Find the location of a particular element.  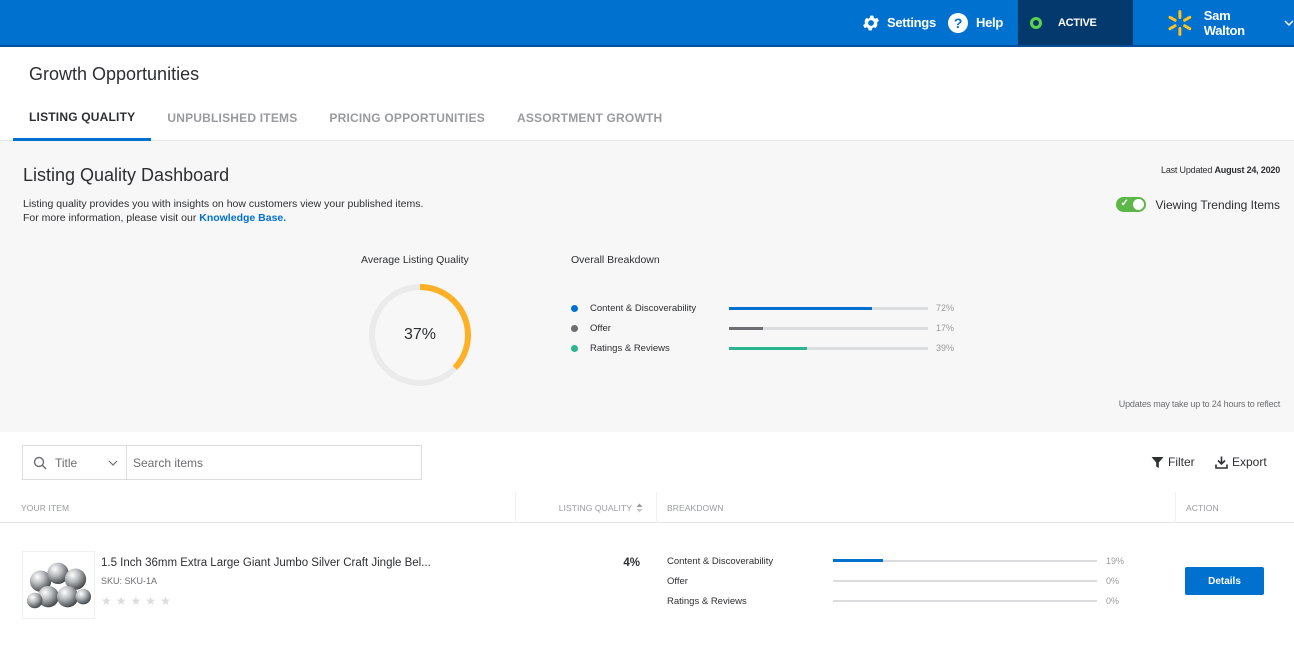

status-dot-icon is located at coordinates (1036, 22).